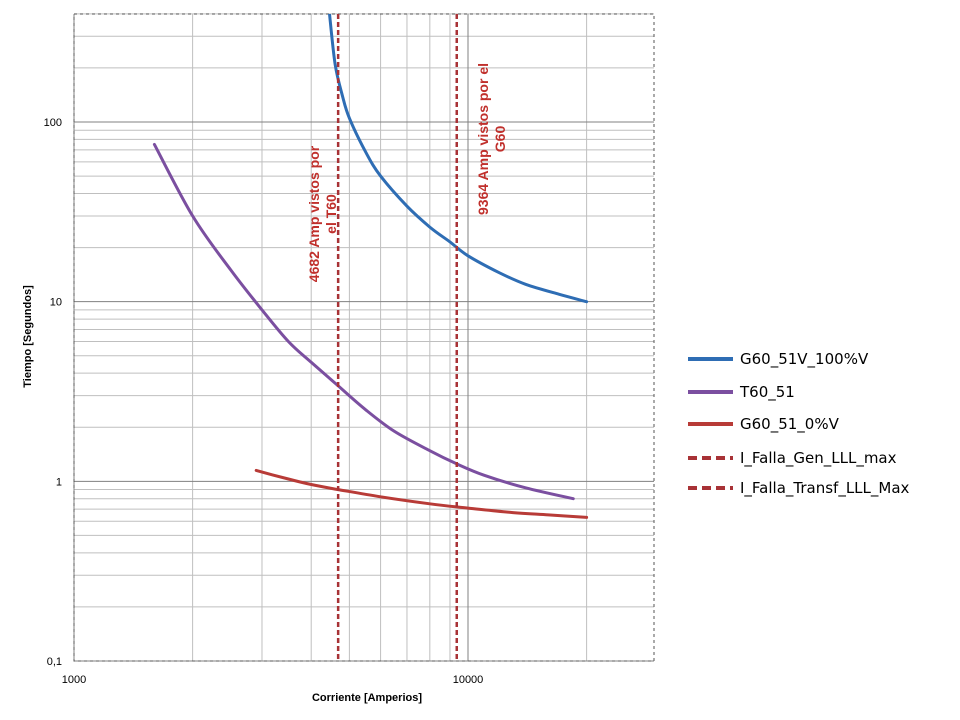  Describe the element at coordinates (314, 213) in the screenshot. I see `annotation-line-1: 4682 Amp vistos por` at that location.